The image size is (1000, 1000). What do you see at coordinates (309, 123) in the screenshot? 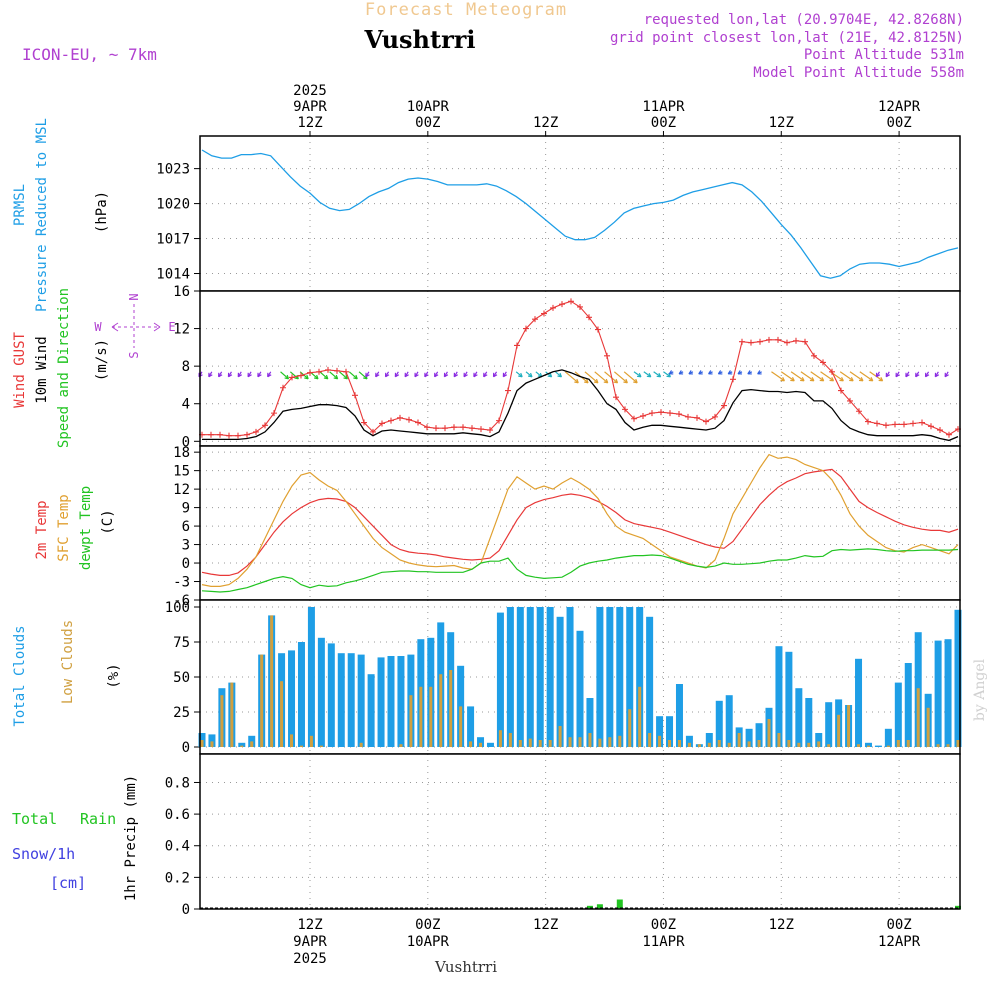
I see `top-time-label: 12Z` at bounding box center [309, 123].